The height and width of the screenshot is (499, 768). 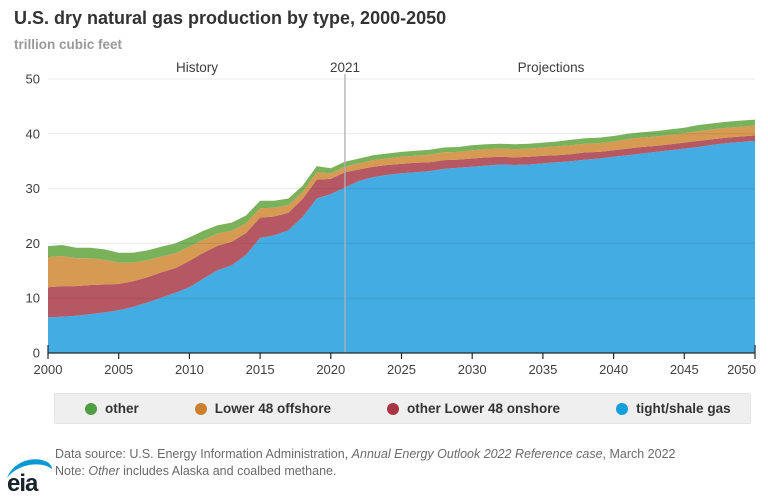 What do you see at coordinates (613, 369) in the screenshot?
I see `x-tick-label: 2040` at bounding box center [613, 369].